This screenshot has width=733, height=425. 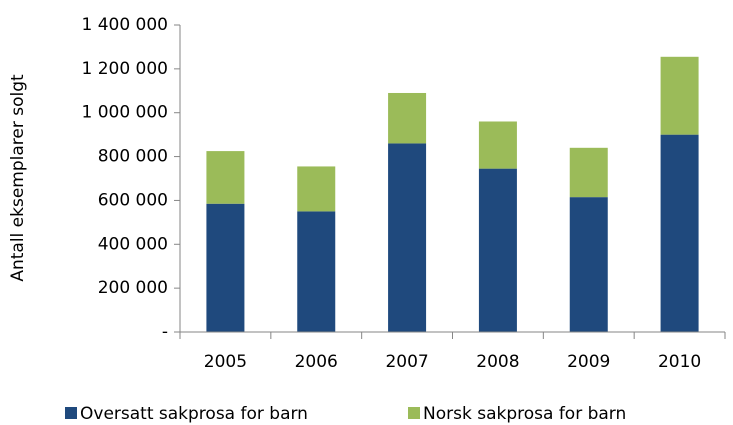 I want to click on x-tick-label: 2010, so click(x=679, y=362).